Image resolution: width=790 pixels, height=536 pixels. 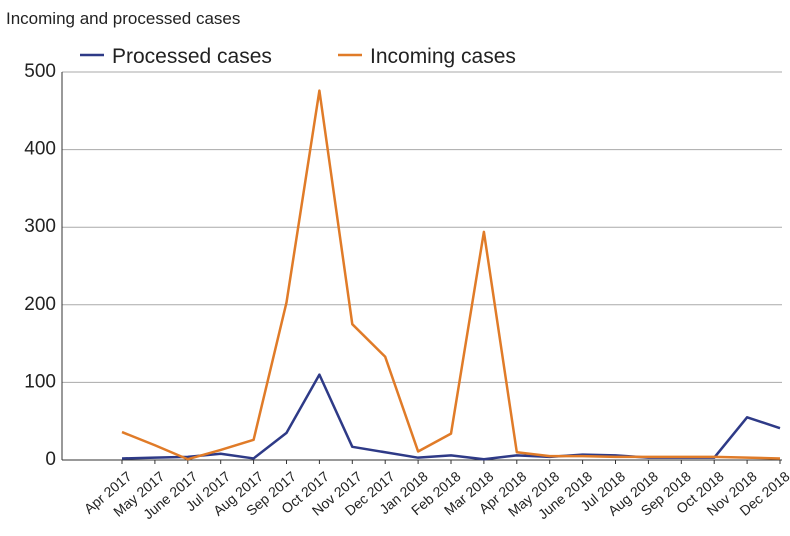 What do you see at coordinates (40, 226) in the screenshot?
I see `y-tick-label: 300` at bounding box center [40, 226].